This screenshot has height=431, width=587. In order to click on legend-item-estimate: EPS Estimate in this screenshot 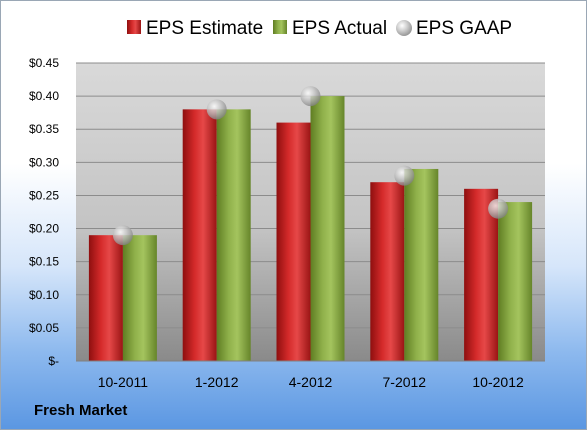, I will do `click(195, 28)`.